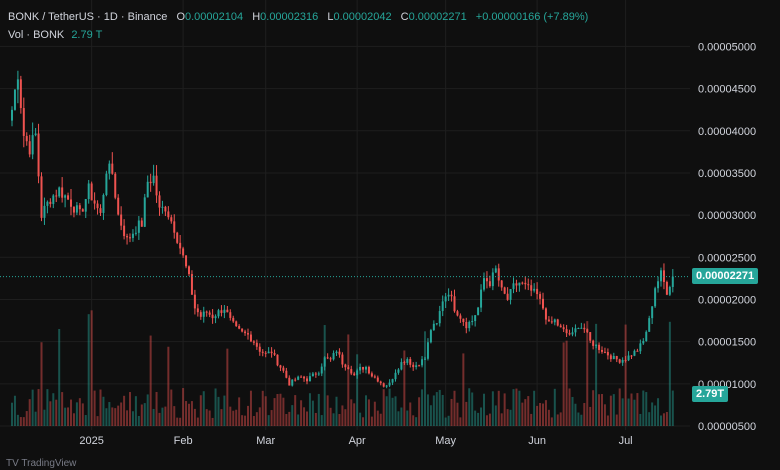 Image resolution: width=780 pixels, height=470 pixels. I want to click on tradingview-logo: TV TradingView, so click(41, 463).